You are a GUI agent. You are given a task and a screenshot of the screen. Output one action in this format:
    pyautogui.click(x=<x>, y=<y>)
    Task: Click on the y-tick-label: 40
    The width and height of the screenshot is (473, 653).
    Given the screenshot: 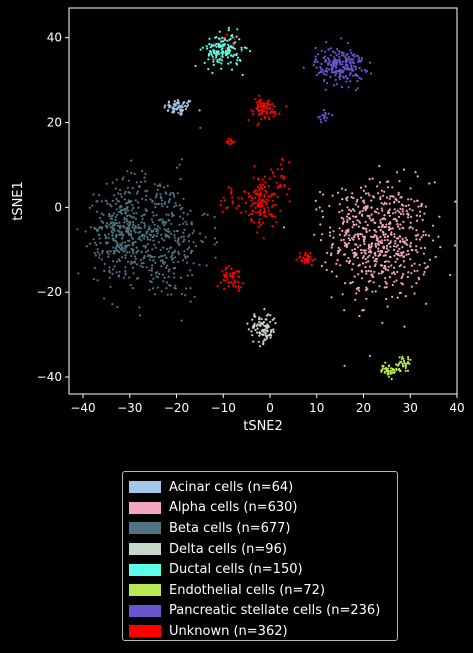 What is the action you would take?
    pyautogui.click(x=54, y=38)
    